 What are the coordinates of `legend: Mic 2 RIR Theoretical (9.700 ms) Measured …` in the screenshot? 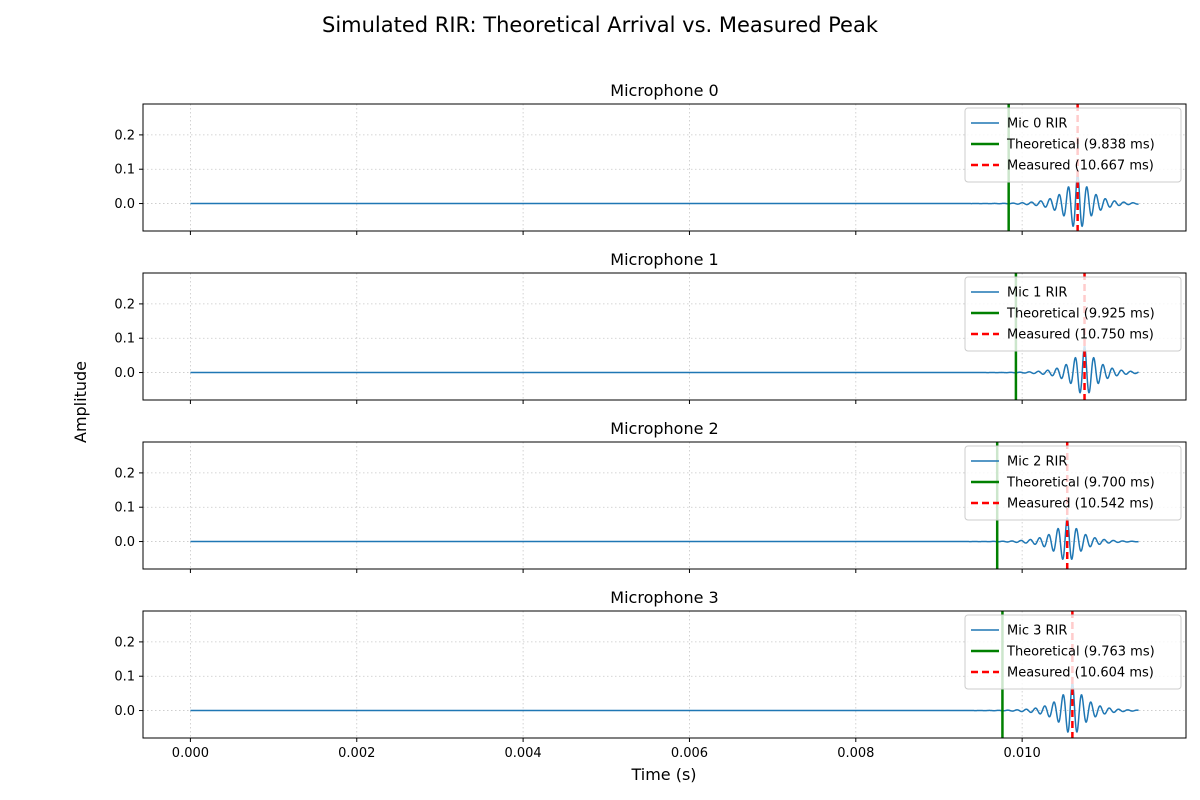 It's located at (1073, 483).